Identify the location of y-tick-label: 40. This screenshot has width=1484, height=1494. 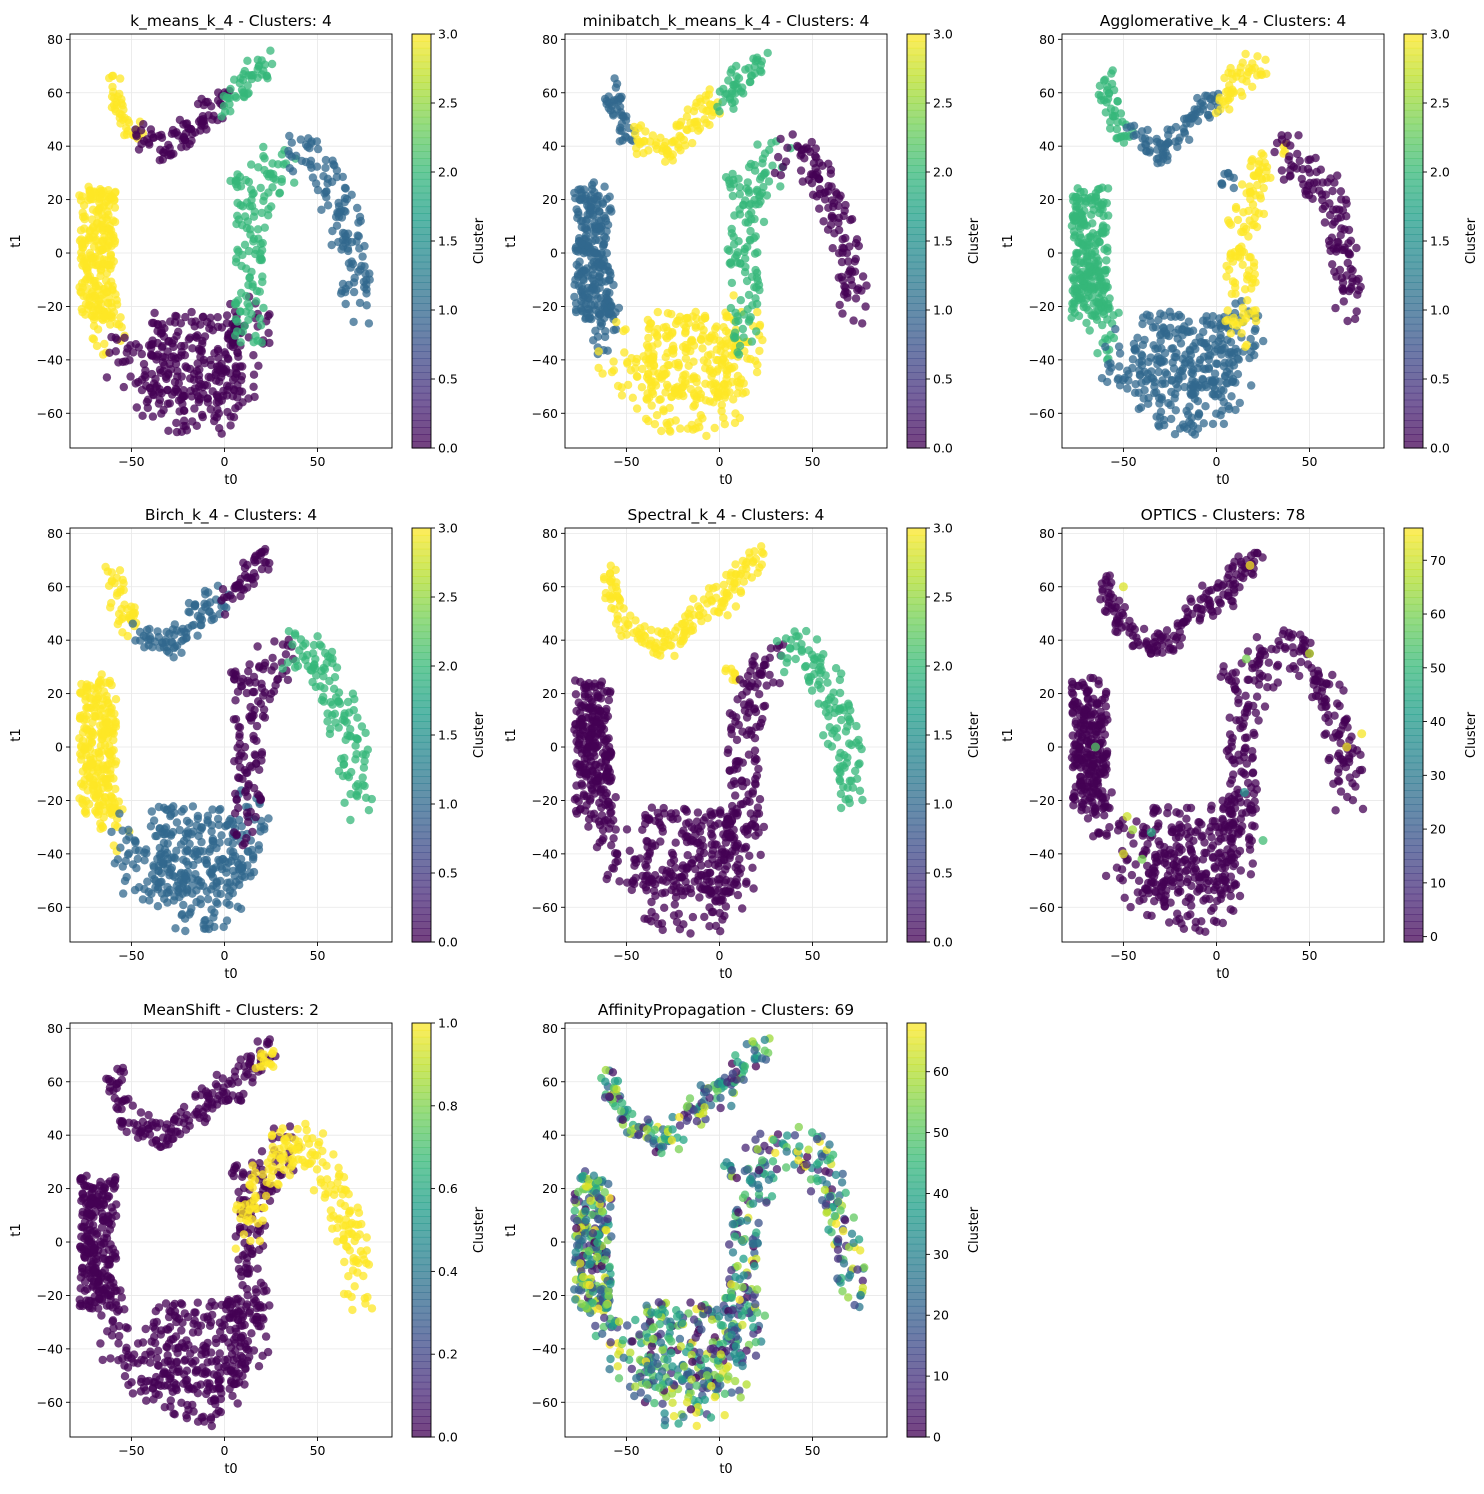
(550, 146).